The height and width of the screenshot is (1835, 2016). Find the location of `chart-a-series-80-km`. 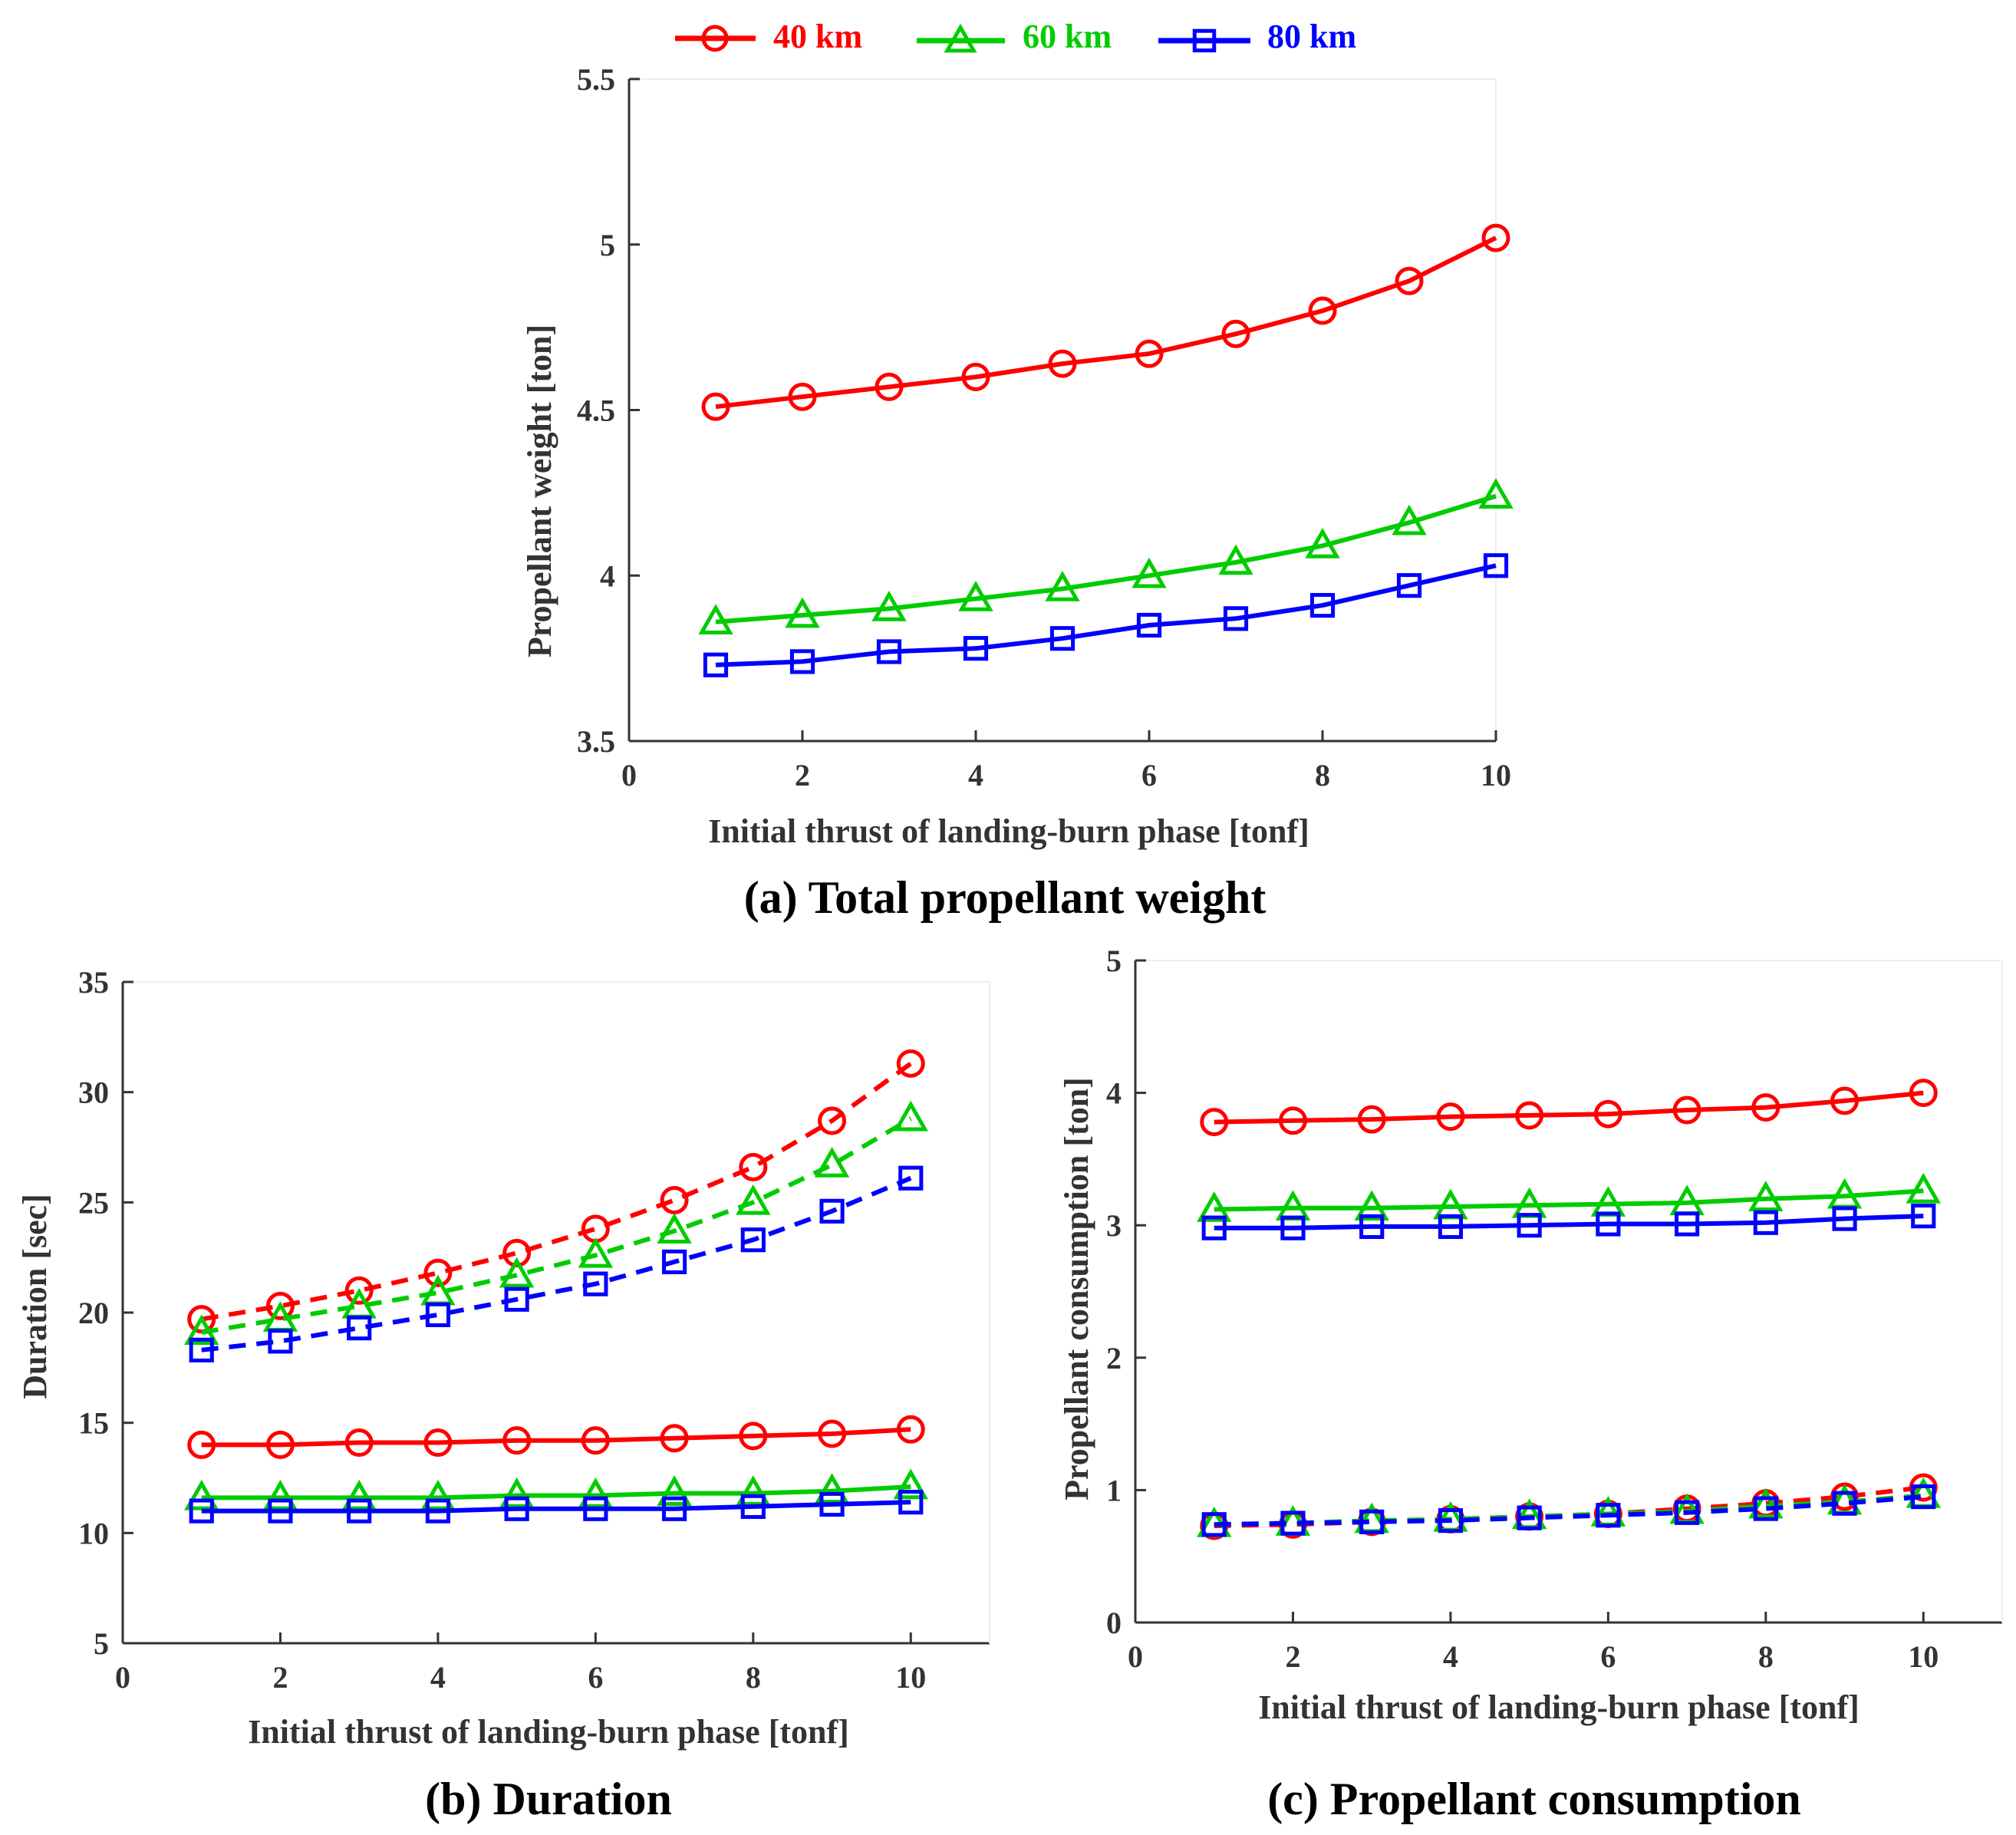

chart-a-series-80-km is located at coordinates (1106, 615).